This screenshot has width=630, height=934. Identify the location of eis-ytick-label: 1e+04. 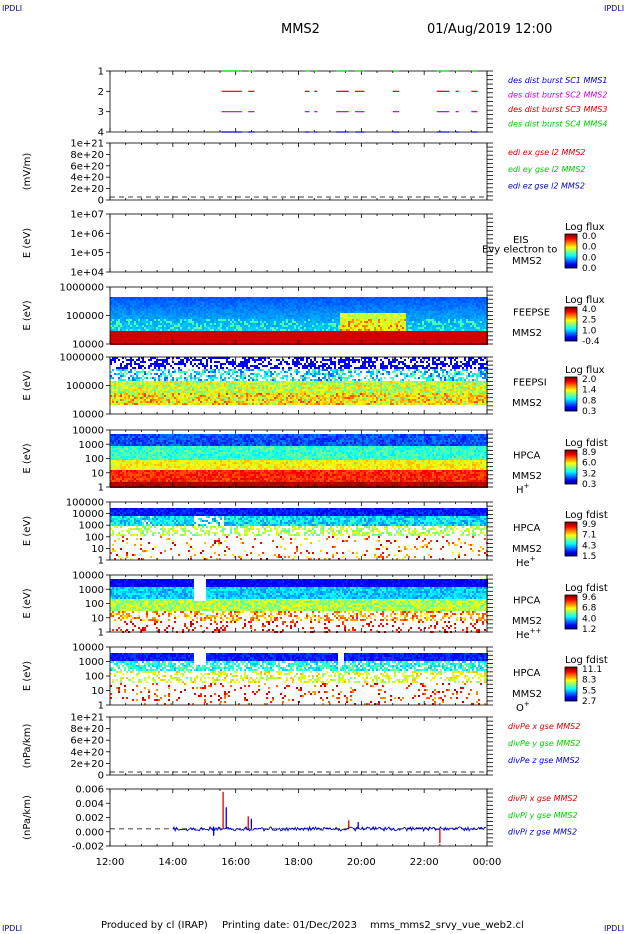
(87, 273).